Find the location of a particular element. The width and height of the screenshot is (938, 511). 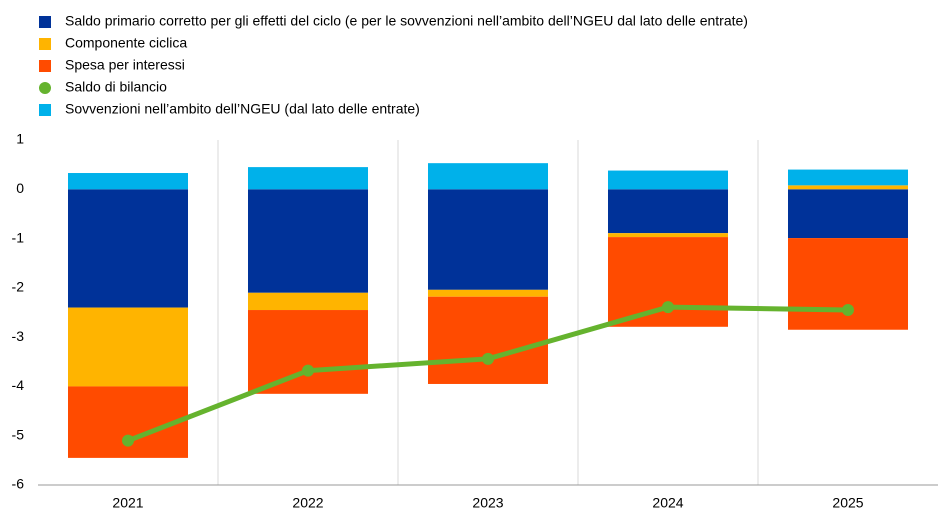

y-tick-label: -6 is located at coordinates (18, 484).